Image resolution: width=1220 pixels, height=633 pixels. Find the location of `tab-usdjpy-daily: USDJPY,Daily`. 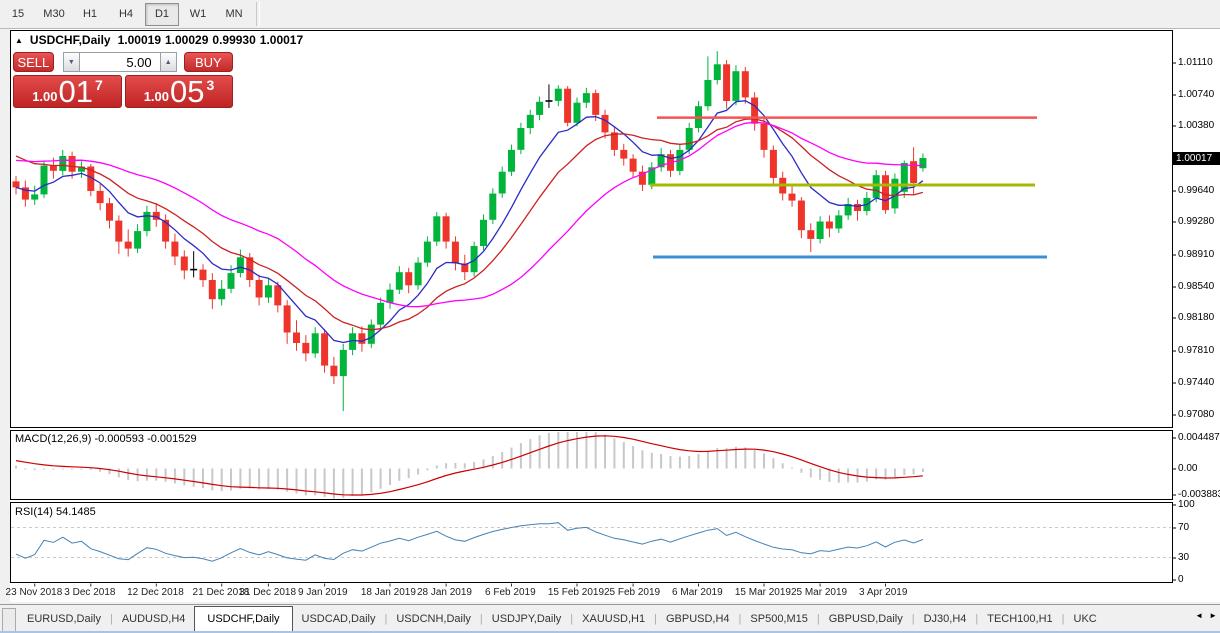

tab-usdjpy-daily: USDJPY,Daily is located at coordinates (526, 618).